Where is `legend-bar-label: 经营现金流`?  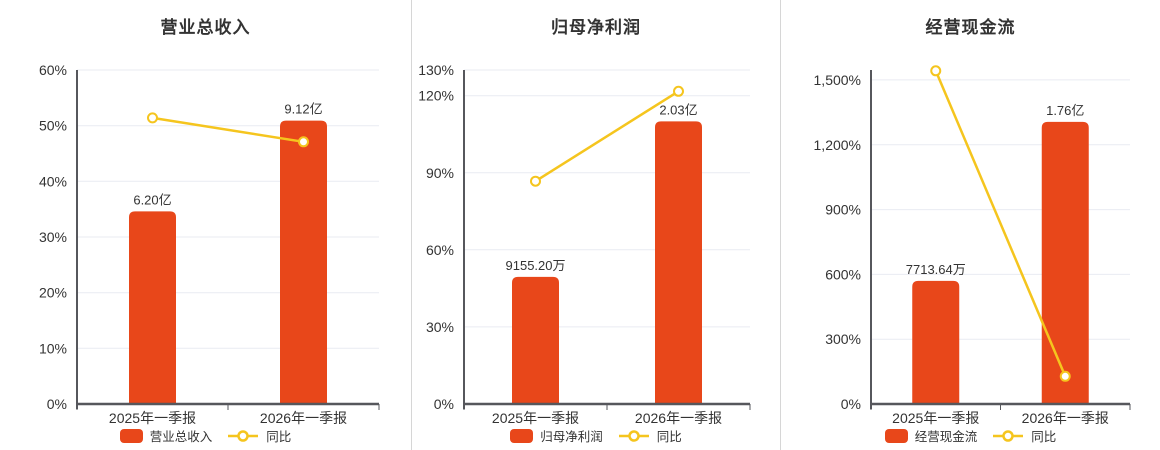
legend-bar-label: 经营现金流 is located at coordinates (946, 437).